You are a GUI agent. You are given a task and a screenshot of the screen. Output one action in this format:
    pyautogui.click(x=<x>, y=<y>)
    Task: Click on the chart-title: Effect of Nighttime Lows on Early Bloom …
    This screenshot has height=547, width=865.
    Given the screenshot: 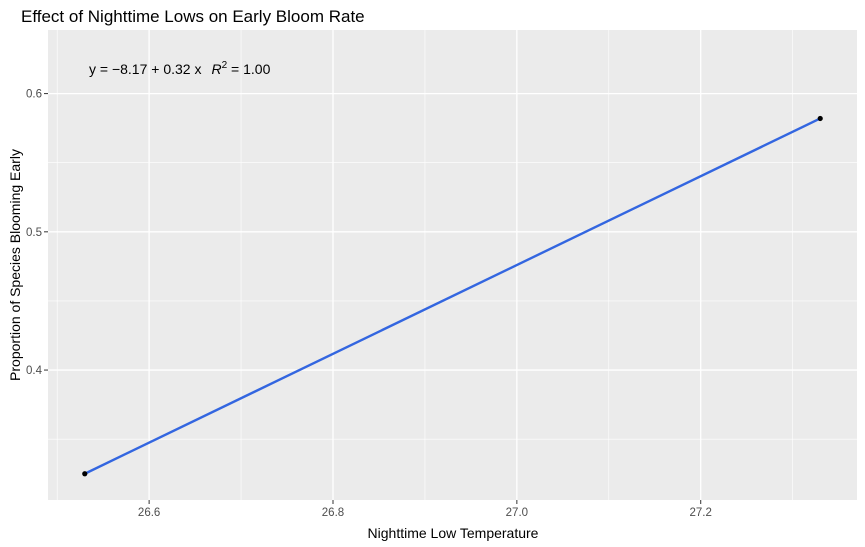 What is the action you would take?
    pyautogui.click(x=193, y=16)
    